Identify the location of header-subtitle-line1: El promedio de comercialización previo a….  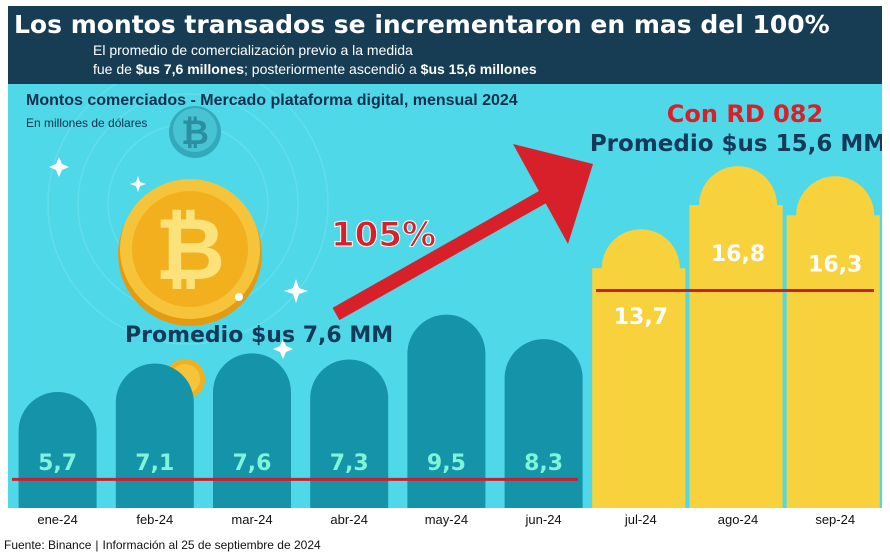
(253, 50).